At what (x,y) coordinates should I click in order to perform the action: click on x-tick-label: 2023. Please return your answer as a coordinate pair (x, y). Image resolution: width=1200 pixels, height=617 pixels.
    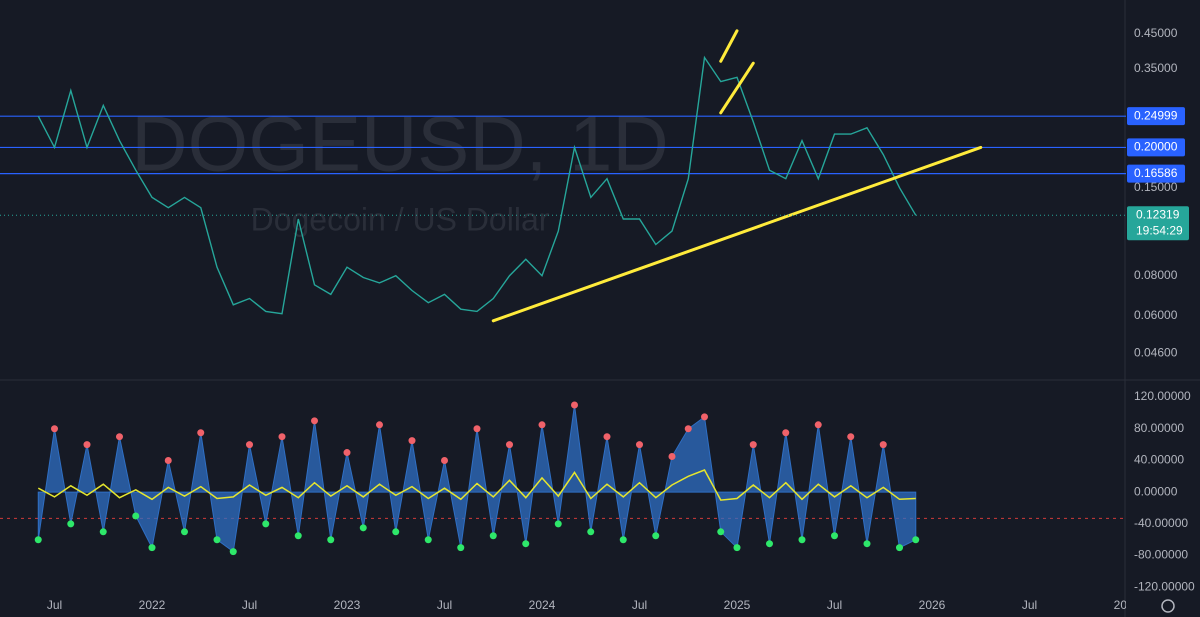
    Looking at the image, I should click on (347, 605).